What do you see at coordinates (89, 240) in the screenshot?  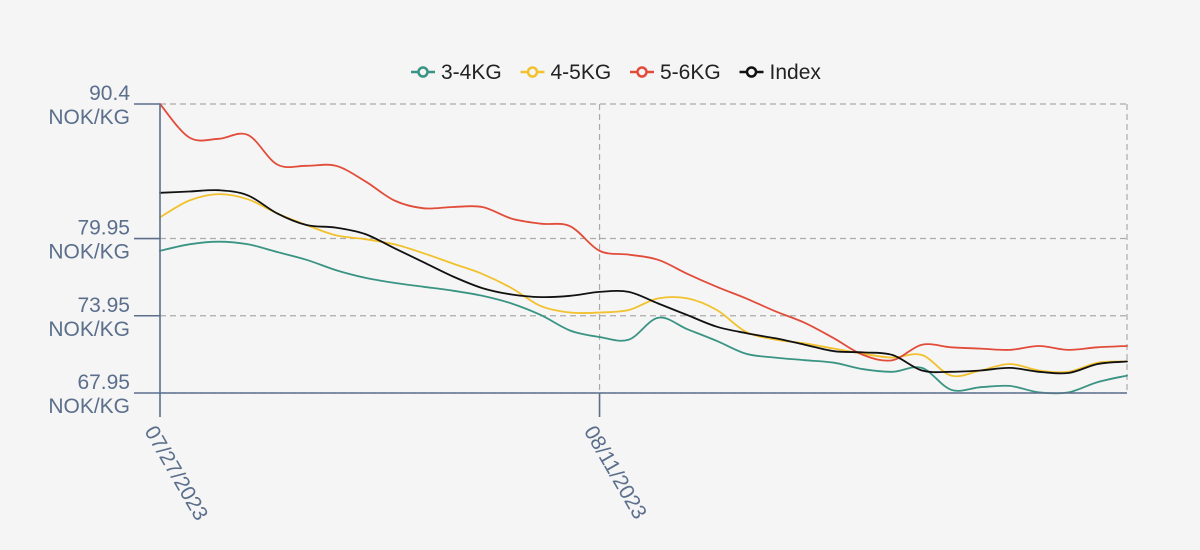 I see `y-tick-label: 79.95 NOK/KG` at bounding box center [89, 240].